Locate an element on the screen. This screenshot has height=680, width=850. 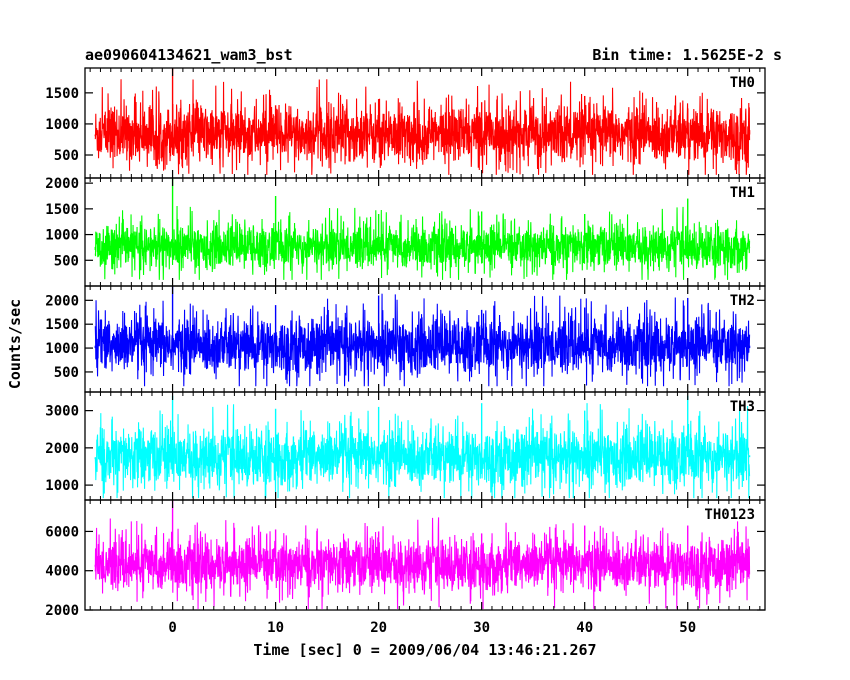
bin-time-label: Bin time: 1.5625E-2 s is located at coordinates (687, 55).